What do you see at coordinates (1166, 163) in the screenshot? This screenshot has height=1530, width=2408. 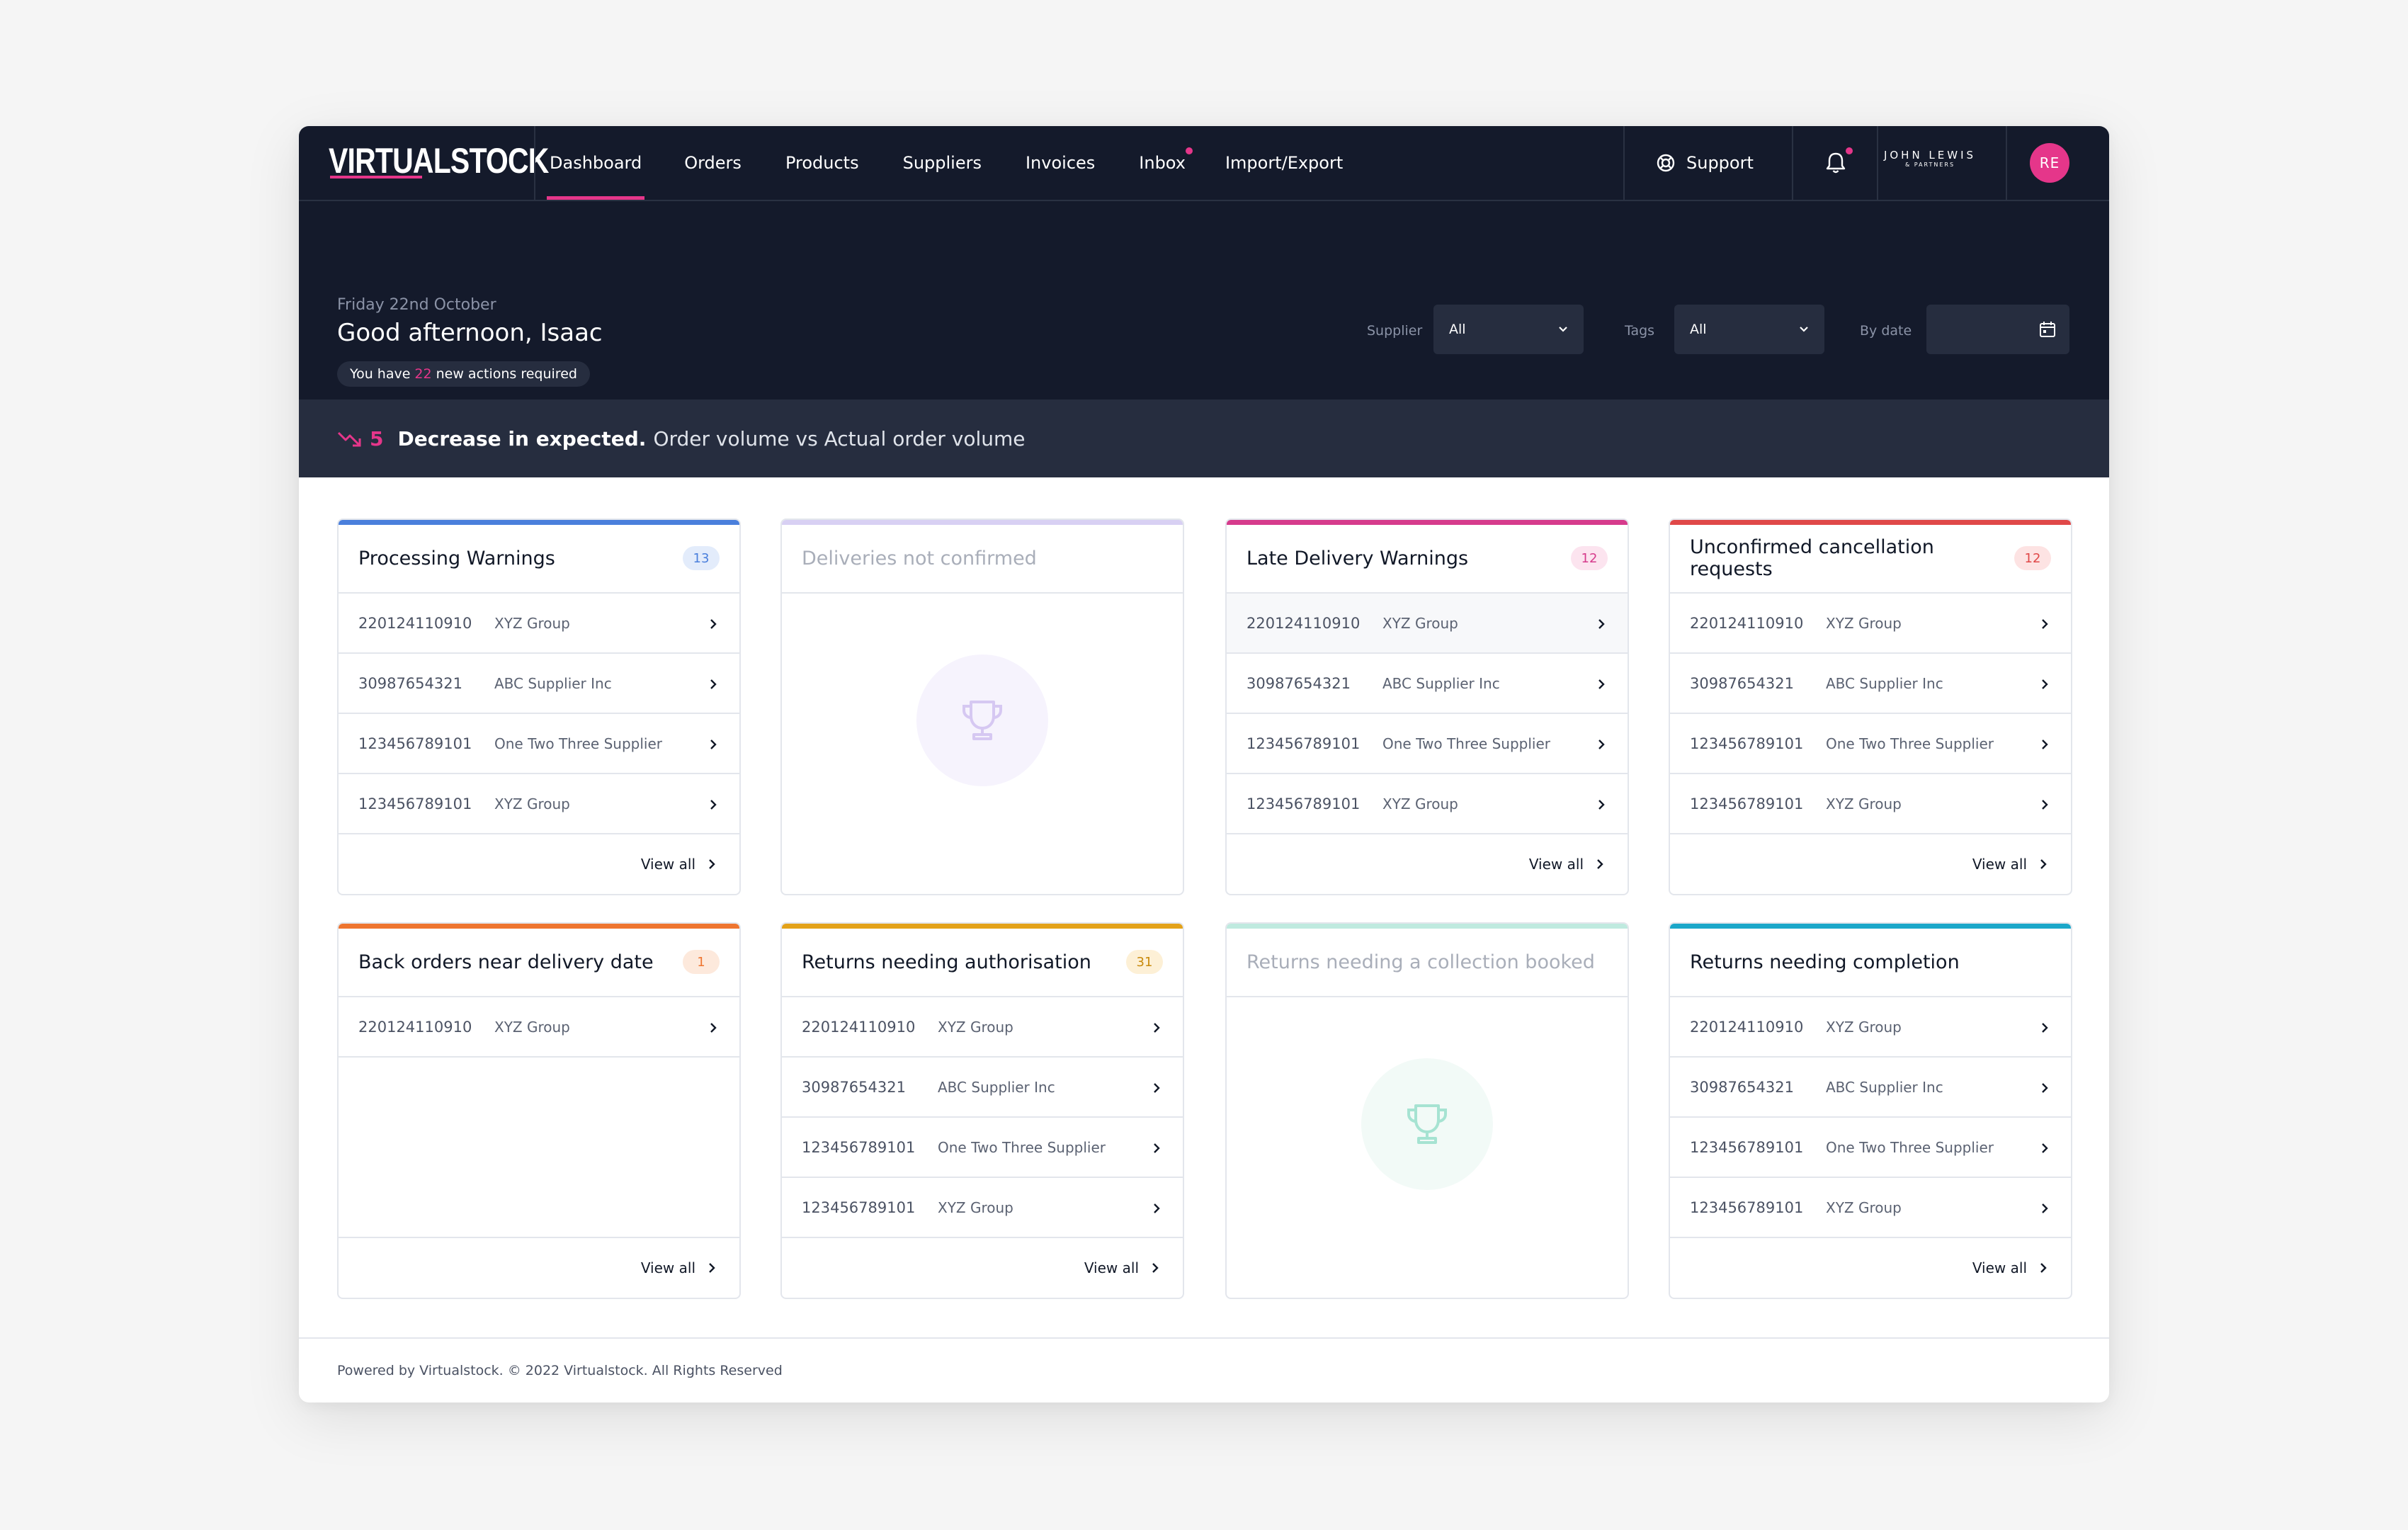 I see `nav-item-inbox: Inbox` at bounding box center [1166, 163].